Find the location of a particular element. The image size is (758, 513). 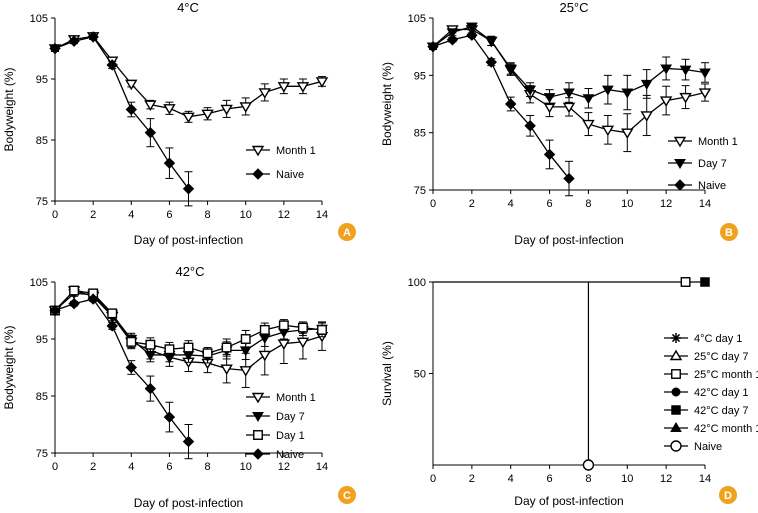

legend: Month 1 Day 7 Naive is located at coordinates (703, 164).